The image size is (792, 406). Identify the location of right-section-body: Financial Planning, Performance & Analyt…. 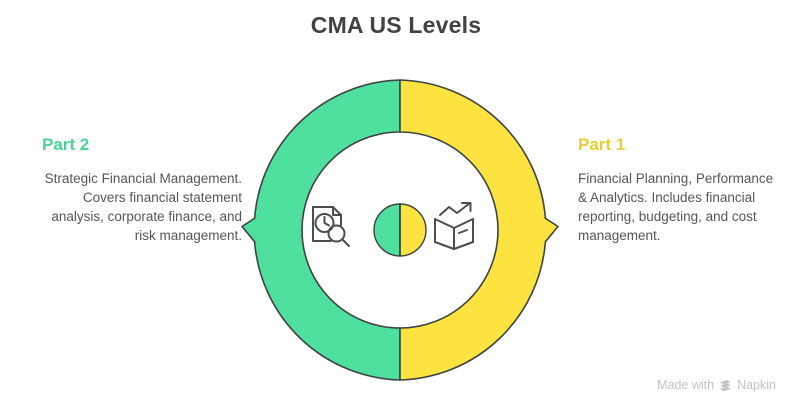
(676, 207).